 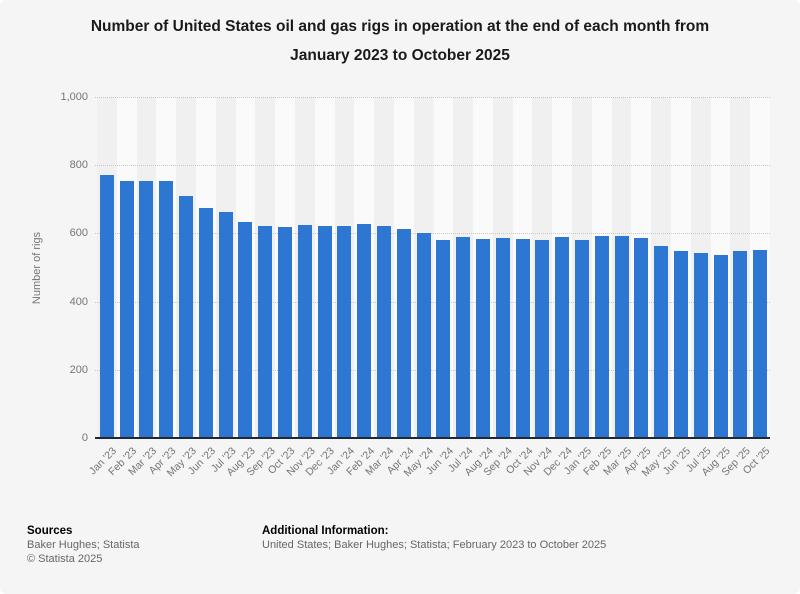 What do you see at coordinates (325, 531) in the screenshot?
I see `additional-information-label: Additional Information:` at bounding box center [325, 531].